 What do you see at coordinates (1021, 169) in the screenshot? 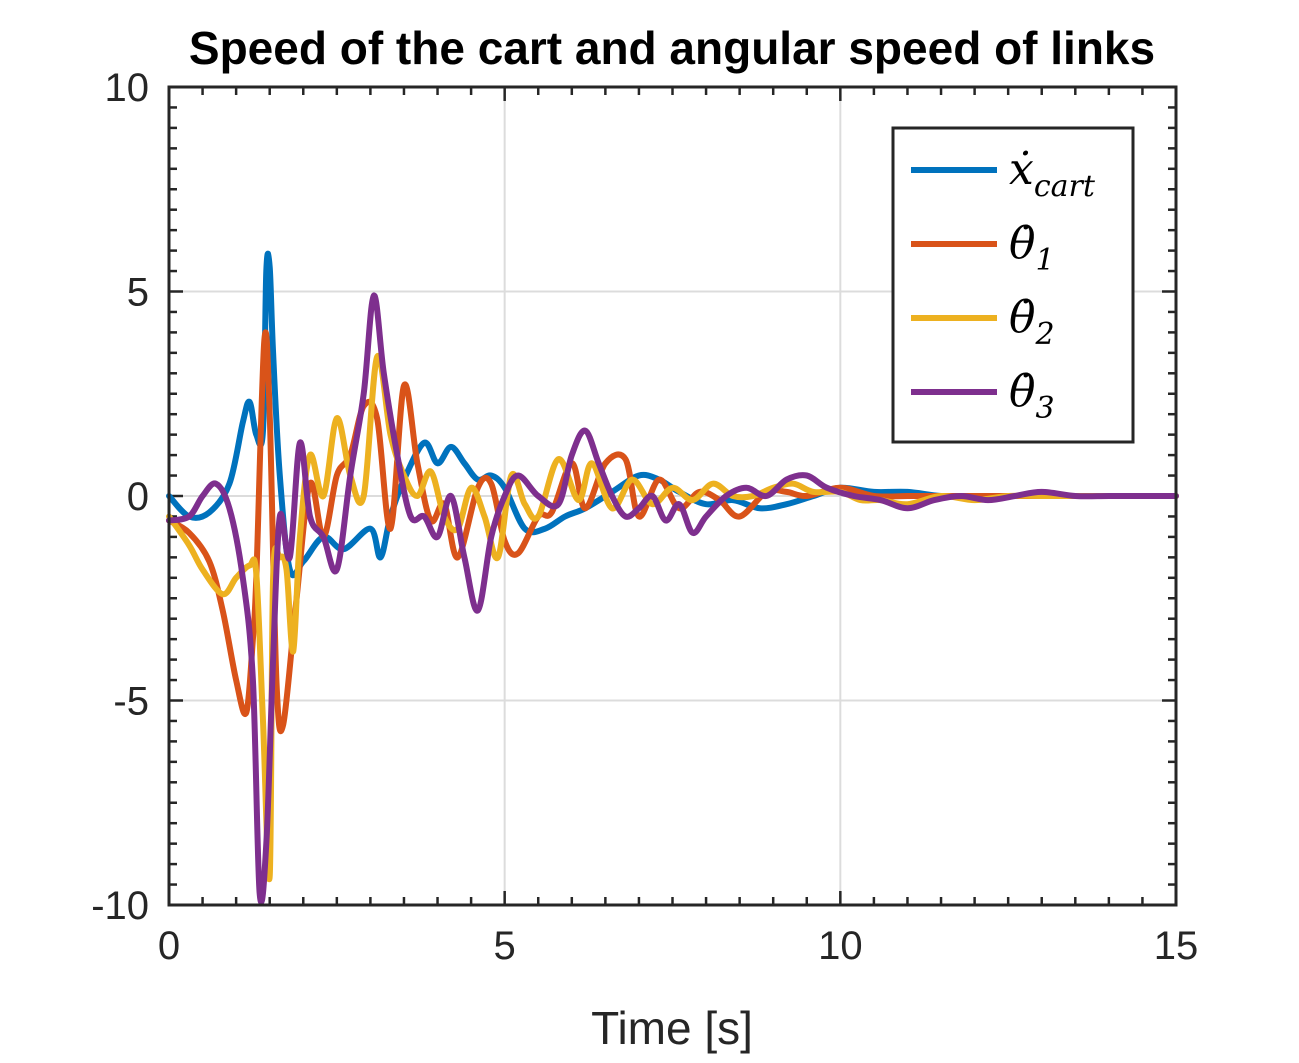
I see `legend-entry-symbol: ẋ` at bounding box center [1021, 169].